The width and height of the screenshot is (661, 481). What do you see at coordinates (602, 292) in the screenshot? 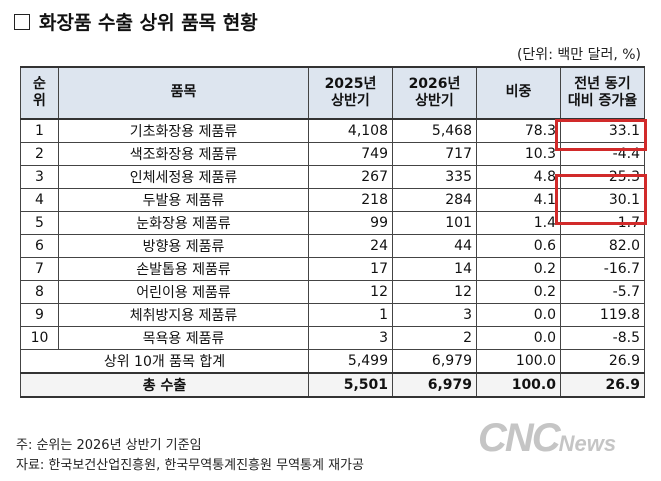
I see `growth-cell: -5.7` at bounding box center [602, 292].